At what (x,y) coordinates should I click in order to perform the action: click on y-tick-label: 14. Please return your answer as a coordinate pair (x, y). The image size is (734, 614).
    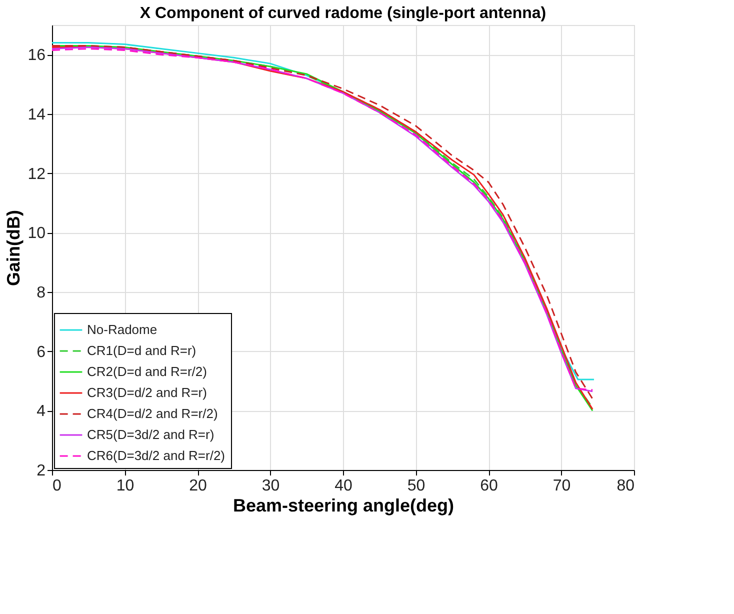
    Looking at the image, I should click on (37, 115).